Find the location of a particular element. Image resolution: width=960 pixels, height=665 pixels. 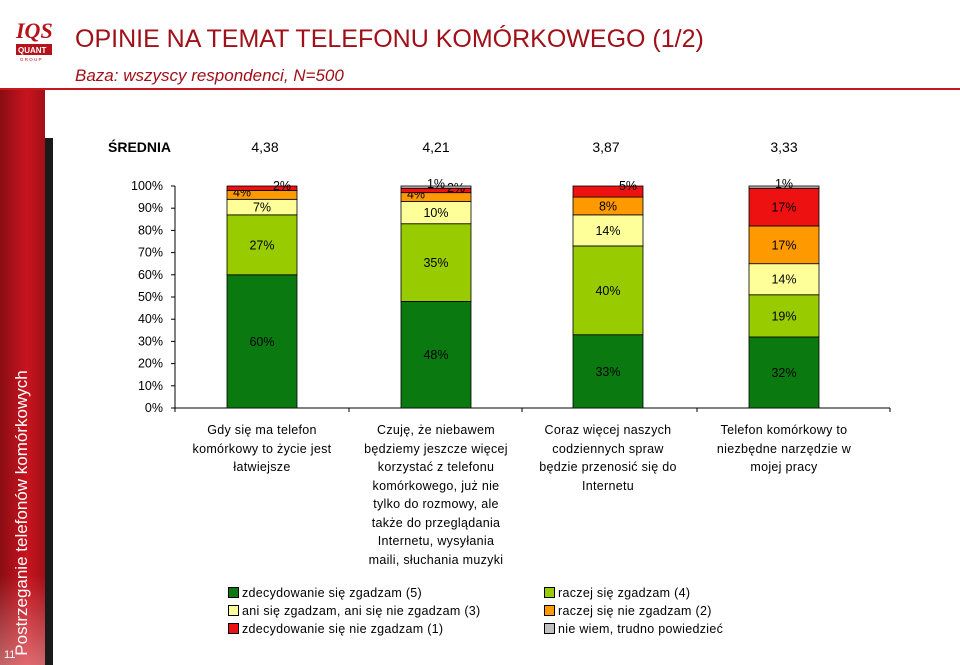

data-label: 35% is located at coordinates (435, 263).